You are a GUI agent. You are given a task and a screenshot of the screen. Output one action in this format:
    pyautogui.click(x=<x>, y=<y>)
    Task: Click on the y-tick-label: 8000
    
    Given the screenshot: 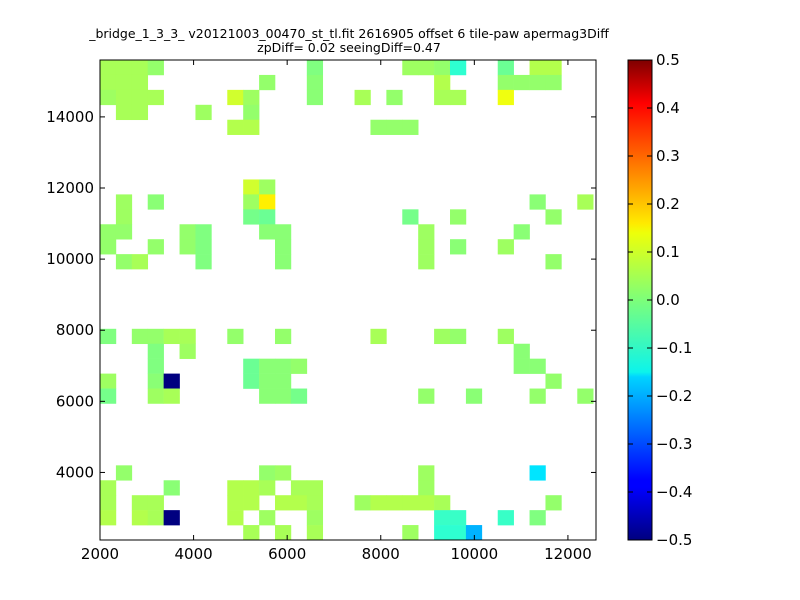 What is the action you would take?
    pyautogui.click(x=75, y=330)
    